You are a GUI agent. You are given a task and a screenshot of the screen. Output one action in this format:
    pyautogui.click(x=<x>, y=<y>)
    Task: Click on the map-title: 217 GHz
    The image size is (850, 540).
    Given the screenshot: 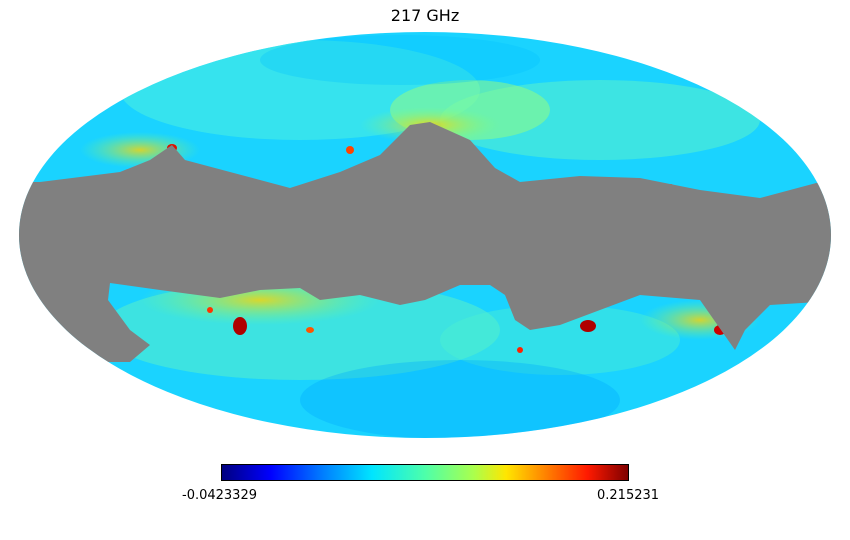 What is the action you would take?
    pyautogui.click(x=425, y=15)
    